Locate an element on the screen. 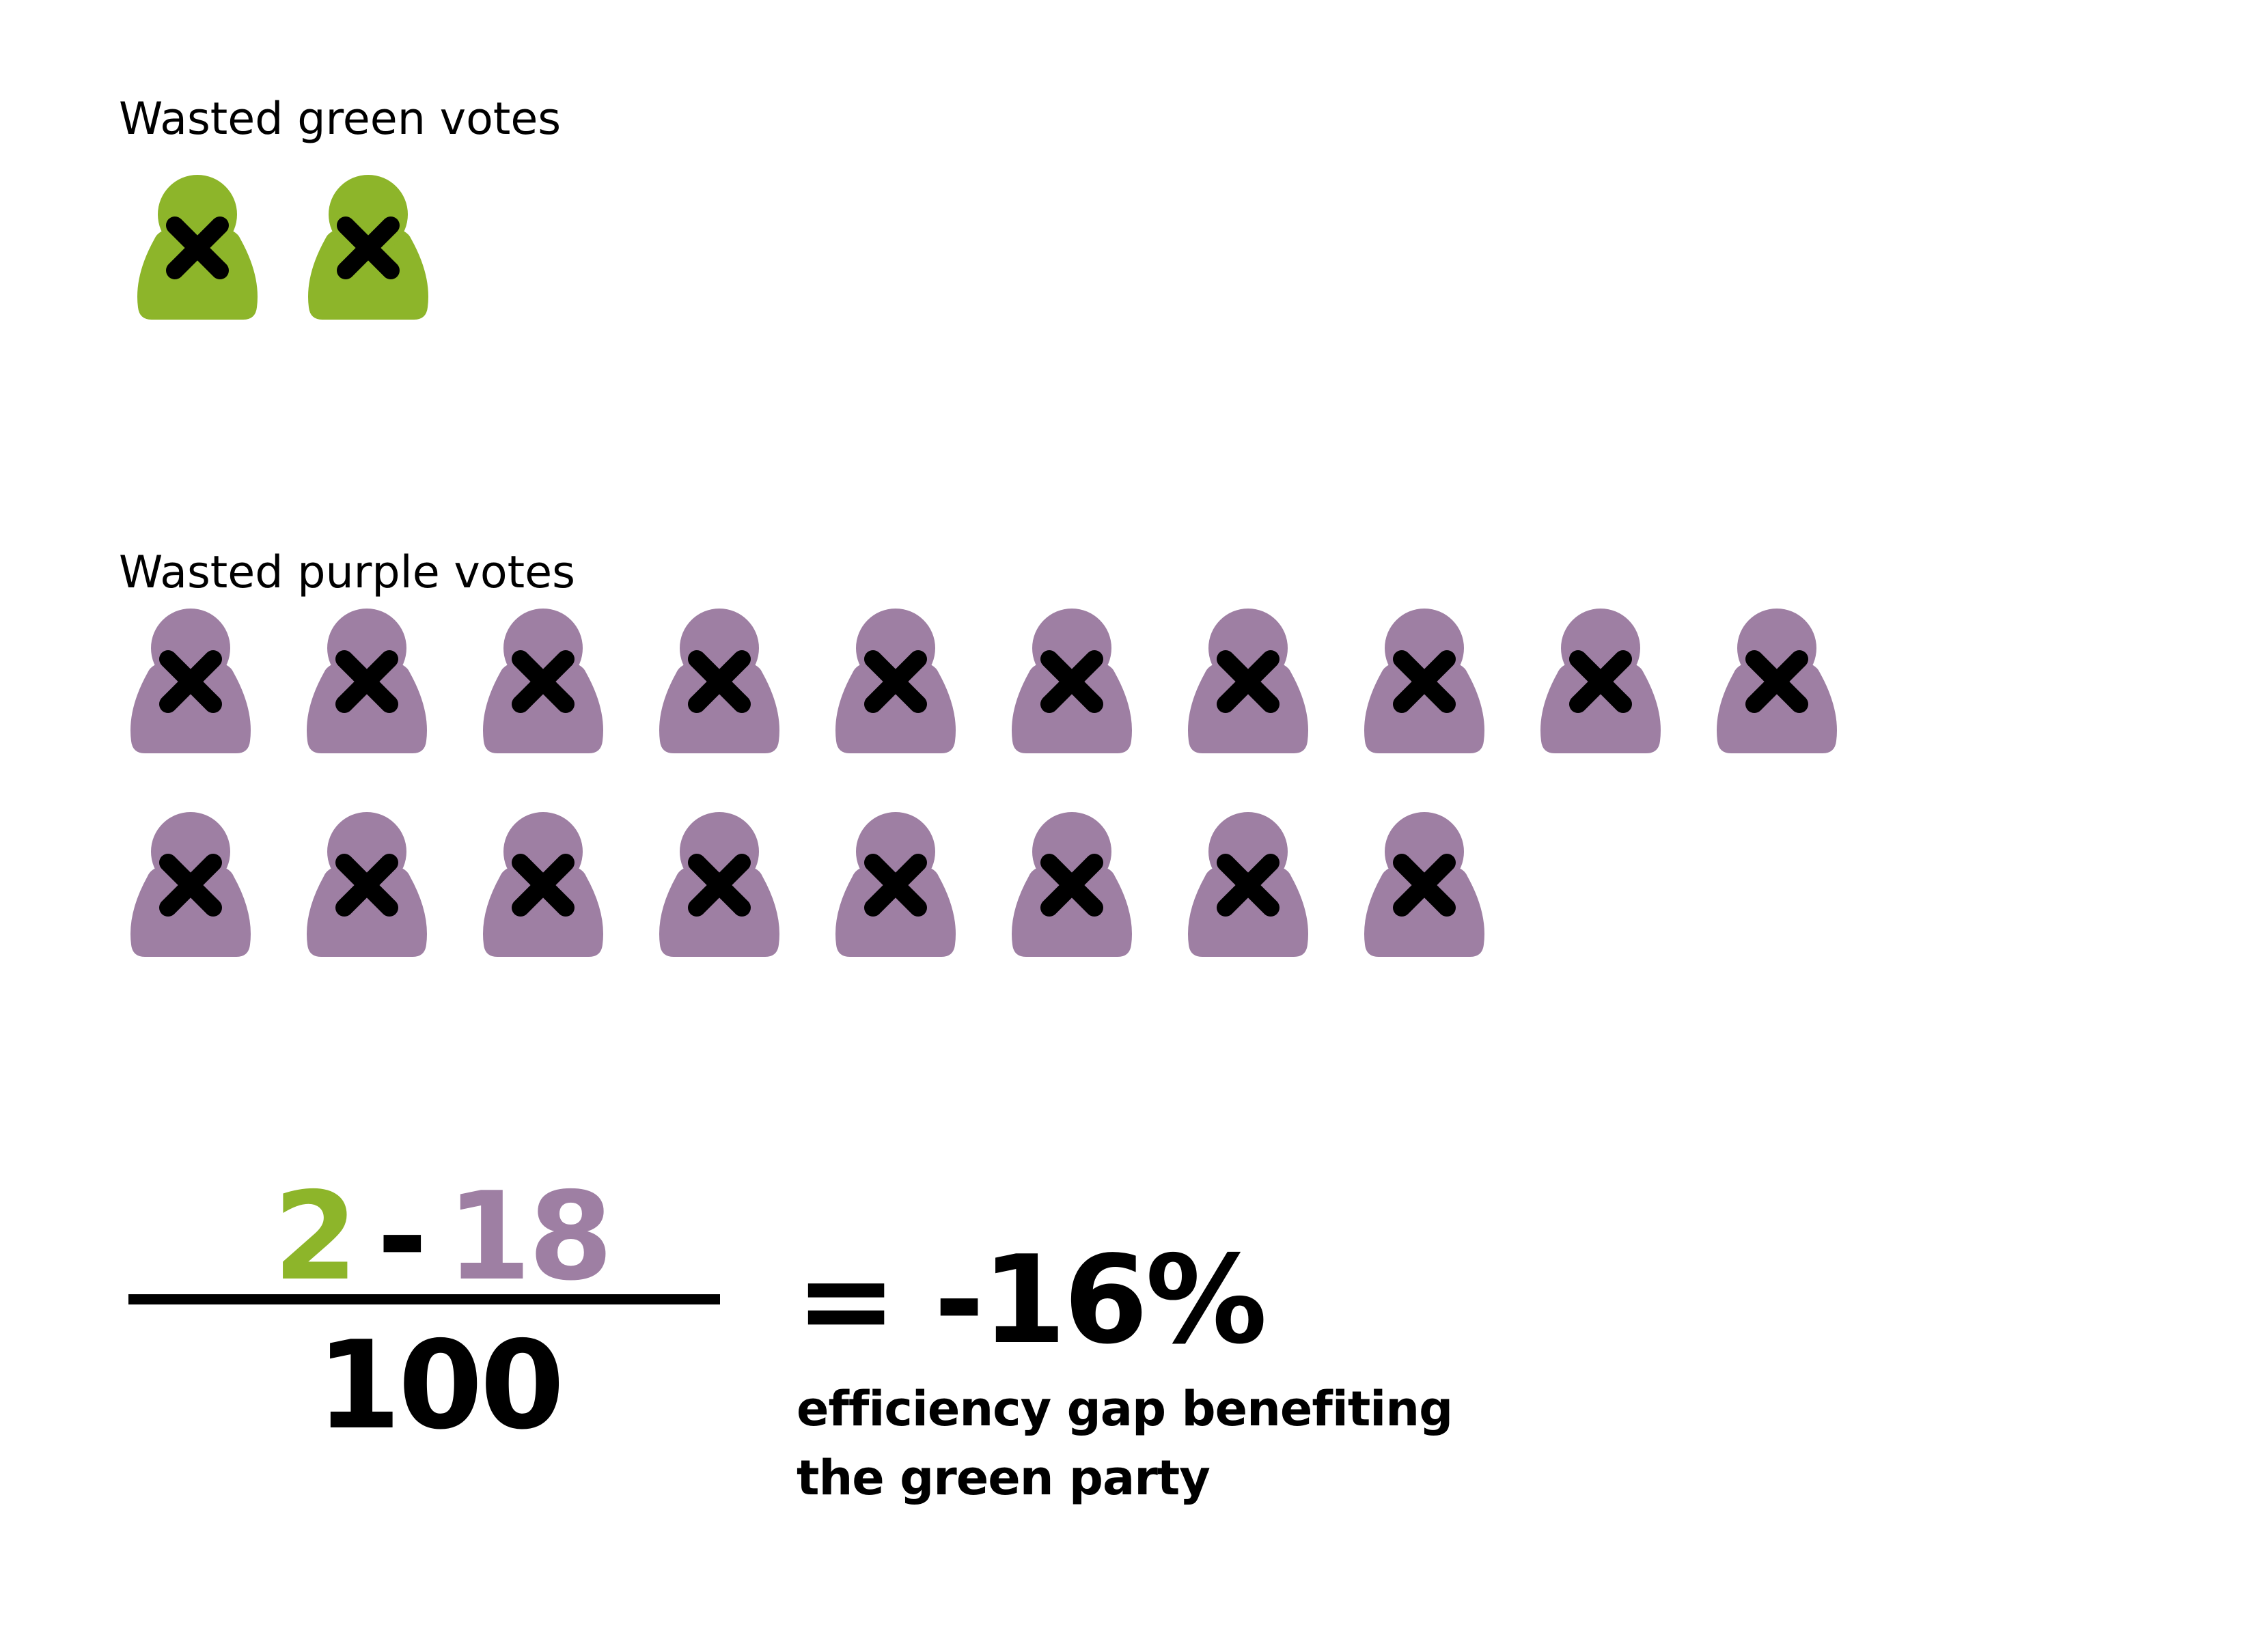 Image resolution: width=2268 pixels, height=1648 pixels. green-section-title: Wasted green votes is located at coordinates (340, 120).